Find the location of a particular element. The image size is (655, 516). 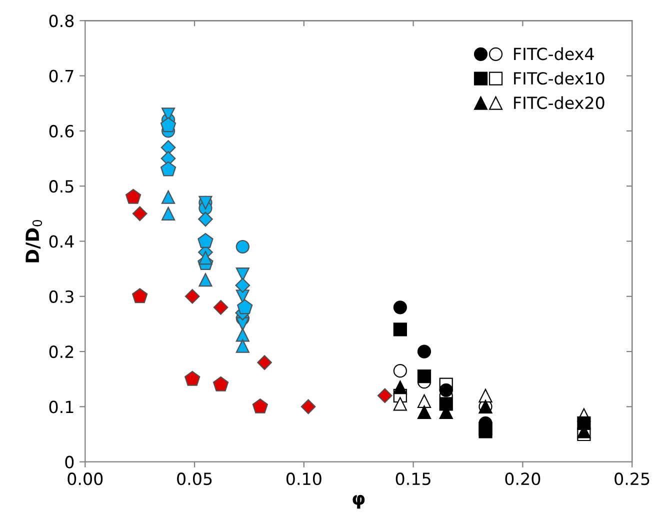

x-tick-label: 0.10 is located at coordinates (304, 479).